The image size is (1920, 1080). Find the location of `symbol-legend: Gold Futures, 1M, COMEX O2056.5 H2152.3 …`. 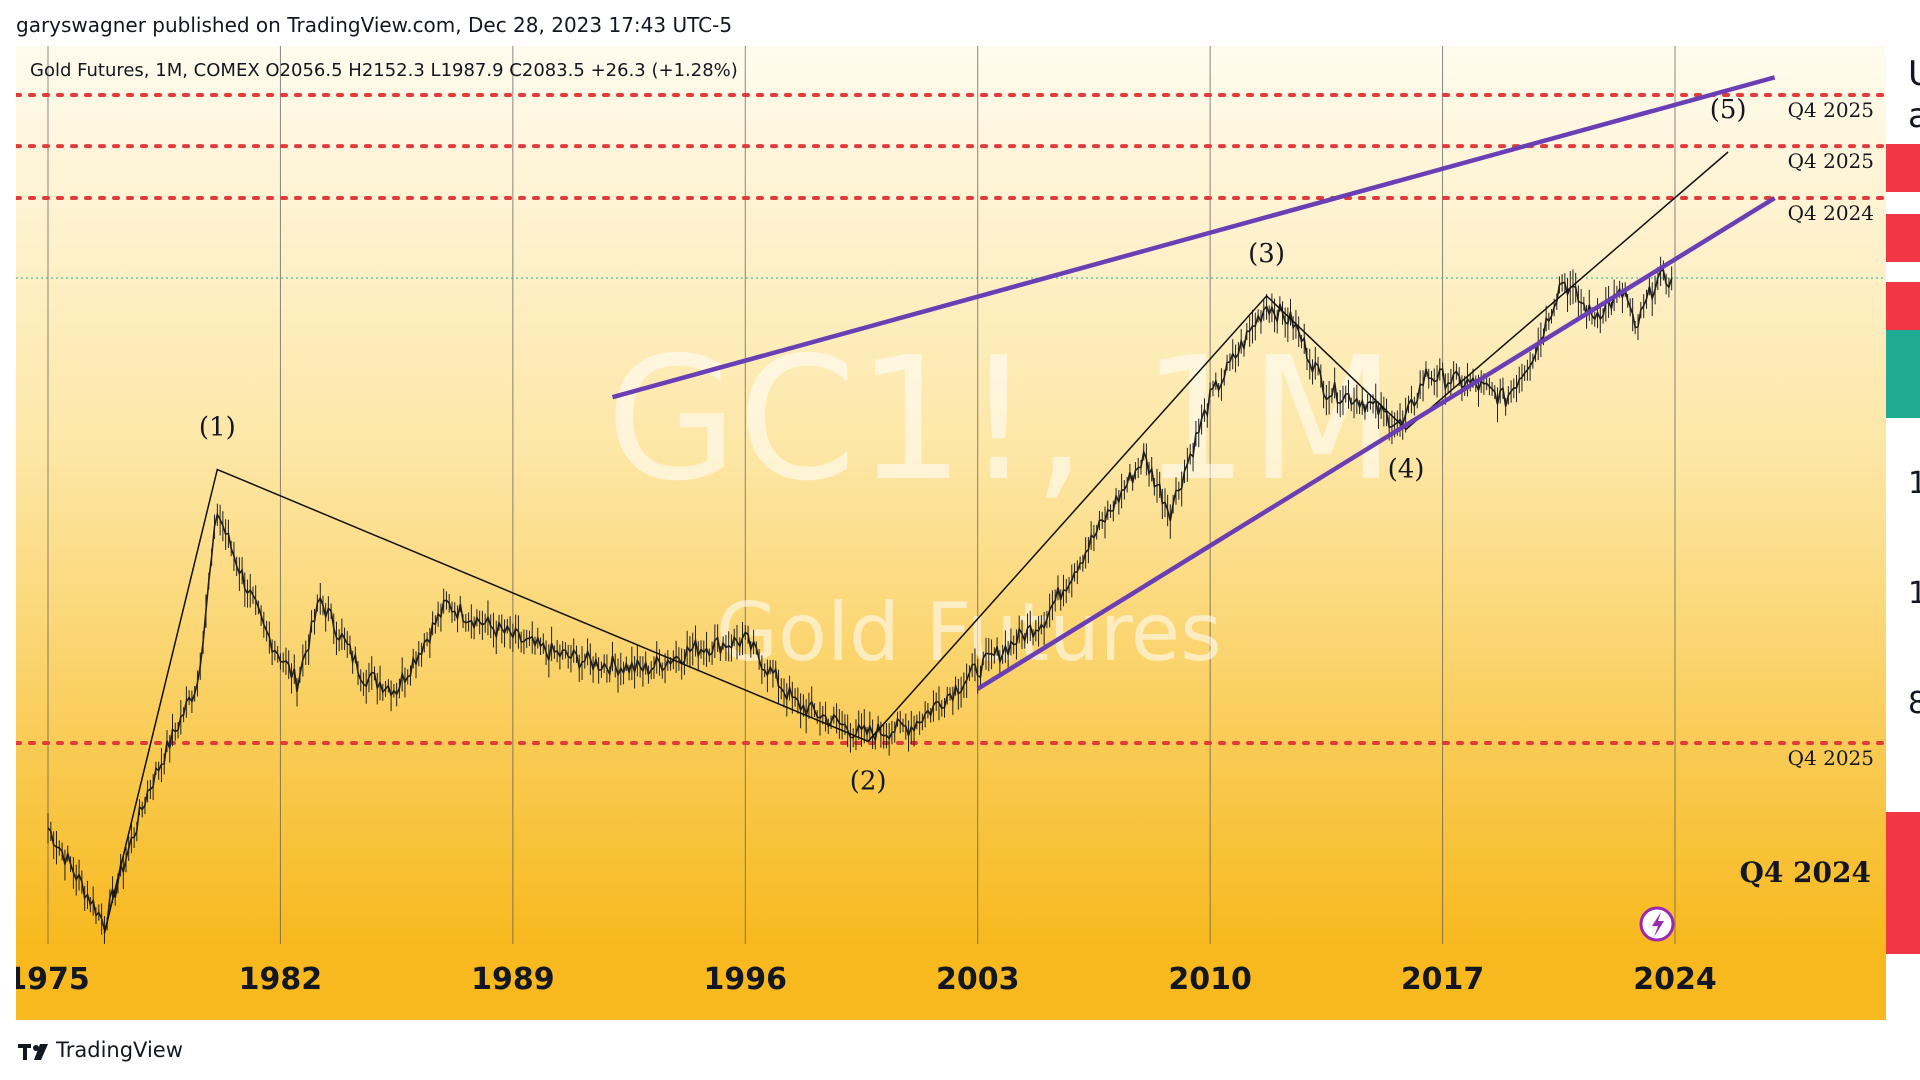

symbol-legend: Gold Futures, 1M, COMEX O2056.5 H2152.3 … is located at coordinates (384, 70).